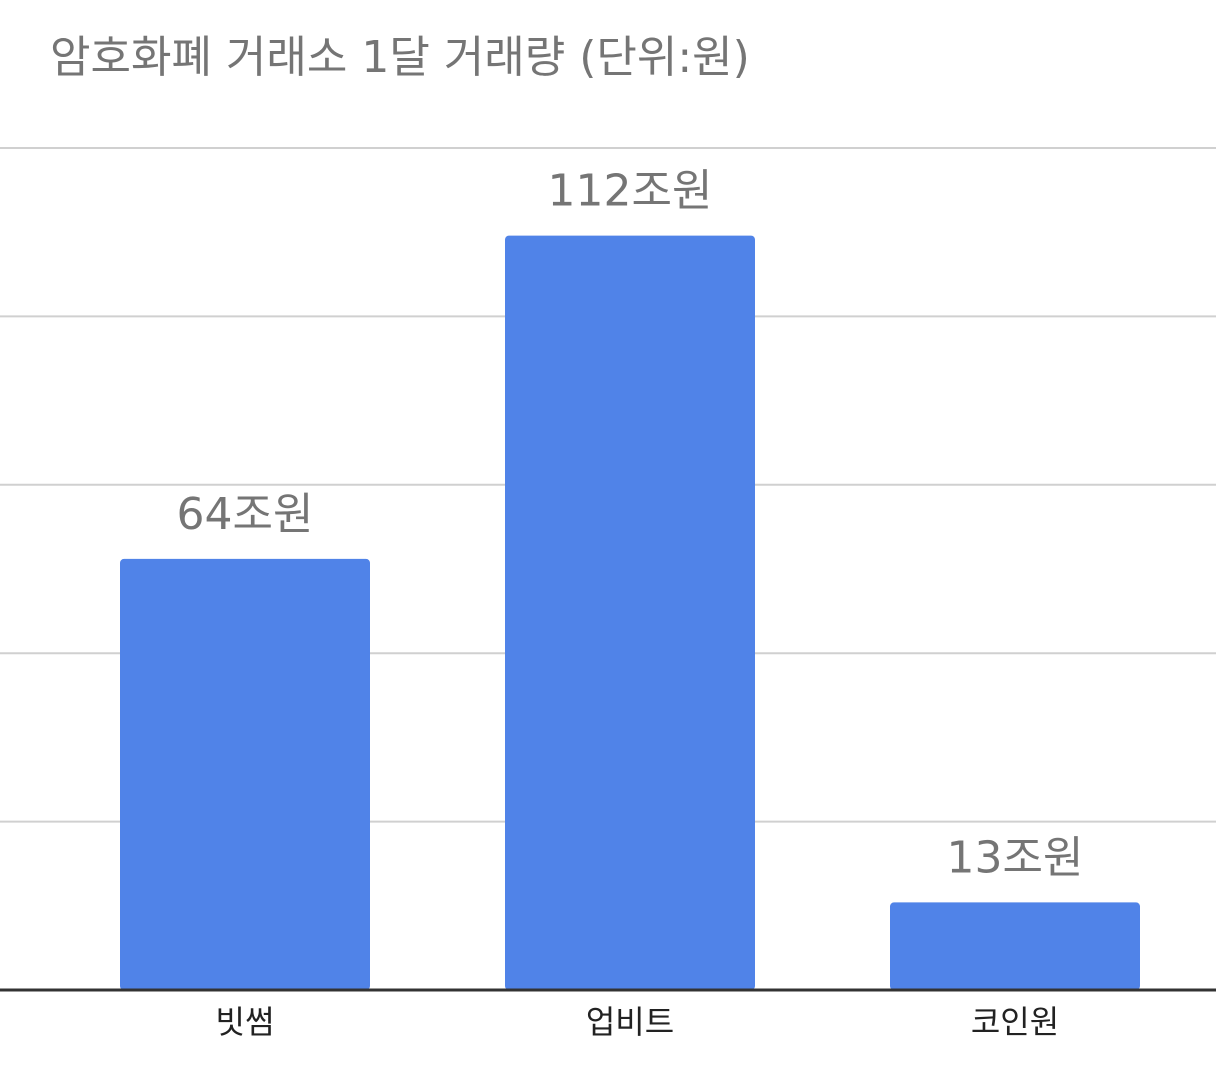 The image size is (1216, 1092). I want to click on value-label: 112조원, so click(630, 191).